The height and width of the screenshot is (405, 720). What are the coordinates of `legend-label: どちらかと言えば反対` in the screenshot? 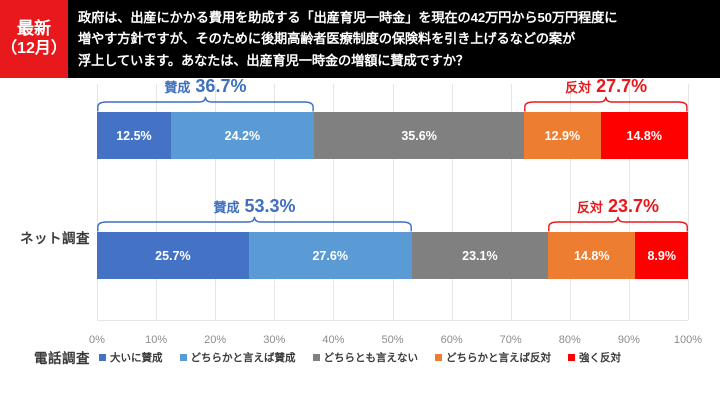 It's located at (498, 358).